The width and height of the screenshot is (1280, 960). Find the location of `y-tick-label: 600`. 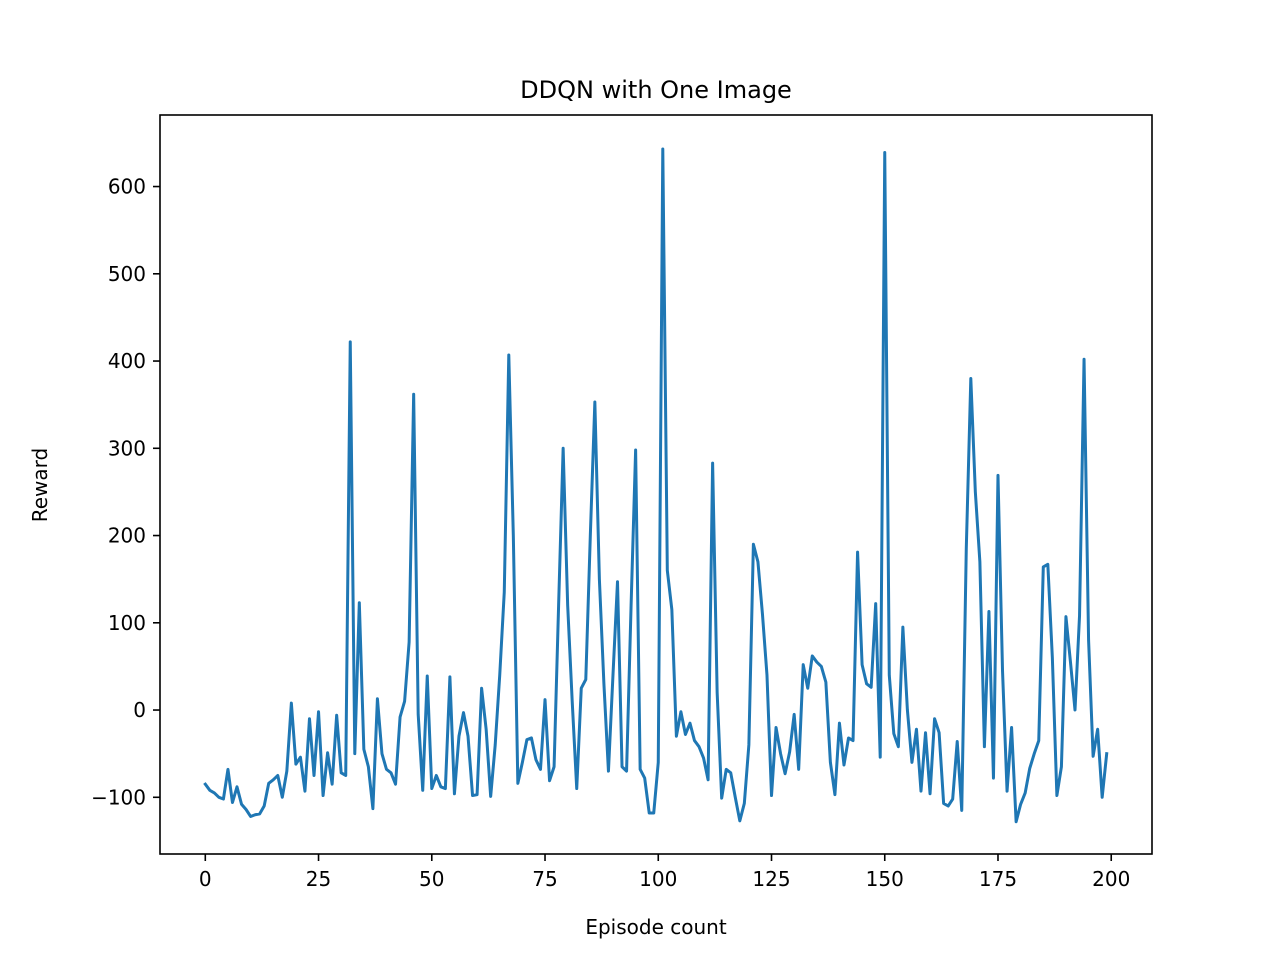

y-tick-label: 600 is located at coordinates (127, 187).